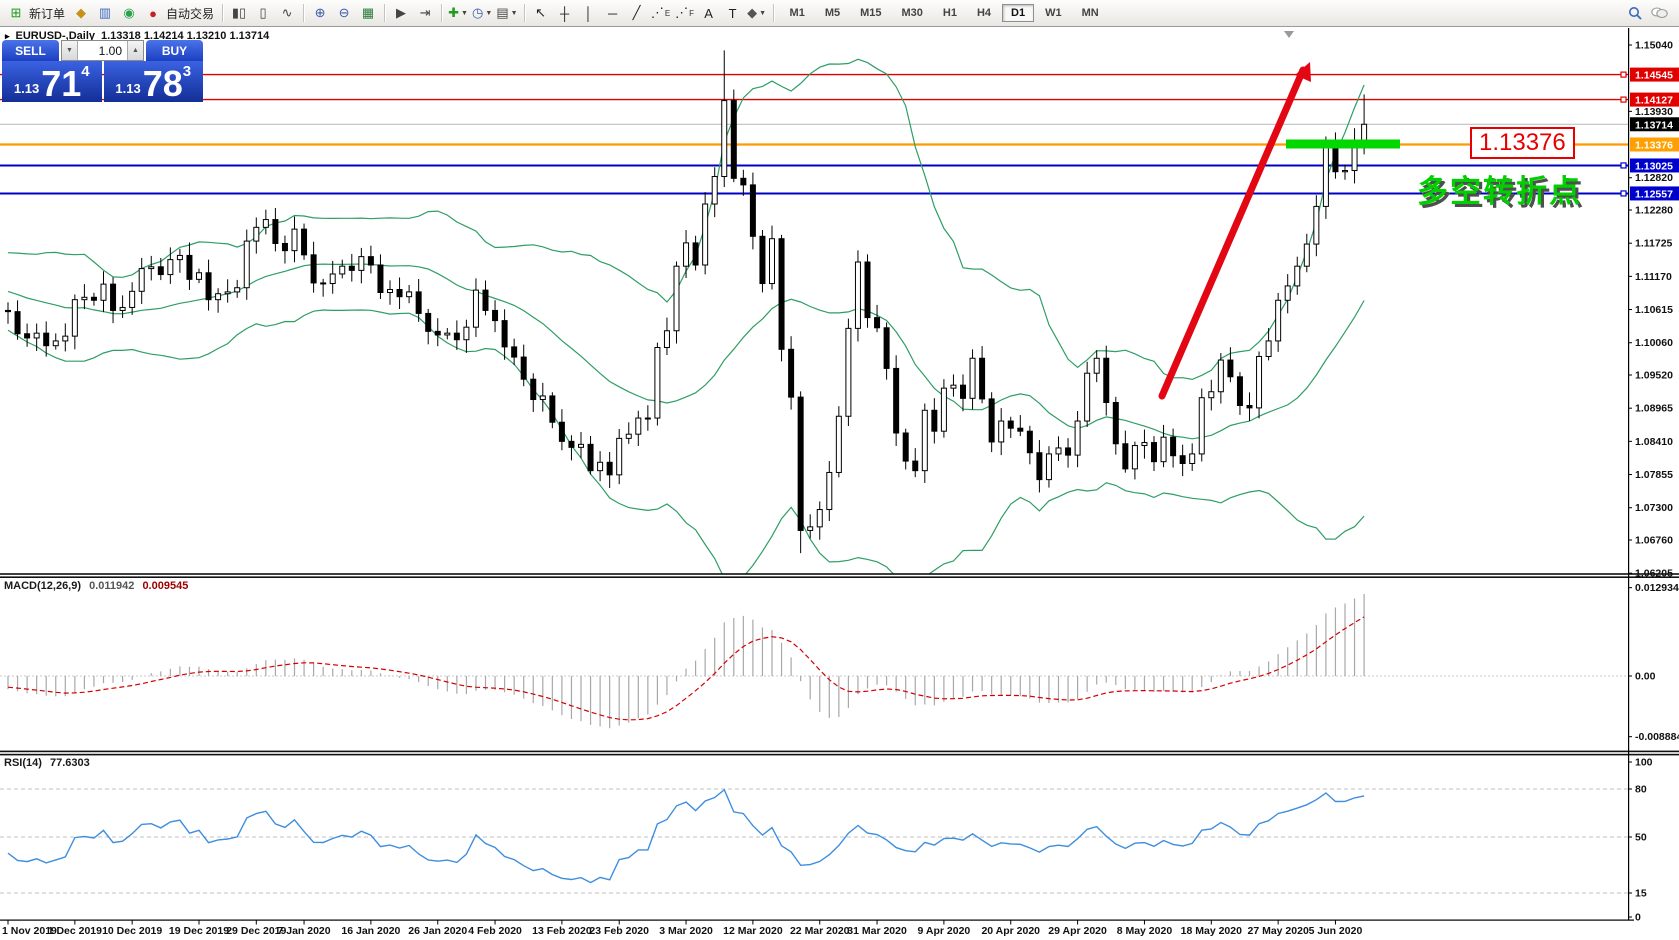 This screenshot has height=940, width=1679. I want to click on svg-text: 9 Apr 2020, so click(944, 931).